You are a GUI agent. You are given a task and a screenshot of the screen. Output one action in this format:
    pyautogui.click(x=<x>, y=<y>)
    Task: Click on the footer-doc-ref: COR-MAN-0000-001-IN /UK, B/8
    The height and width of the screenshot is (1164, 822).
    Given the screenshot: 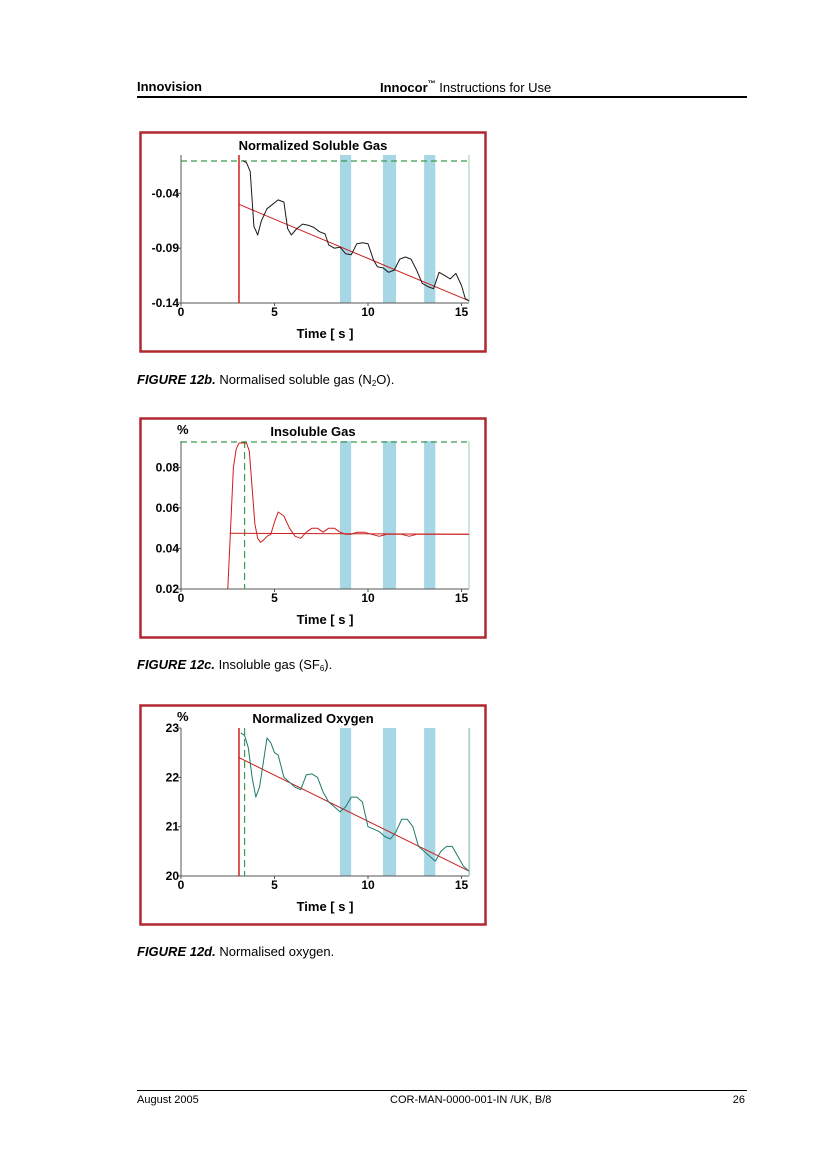 What is the action you would take?
    pyautogui.click(x=471, y=1100)
    